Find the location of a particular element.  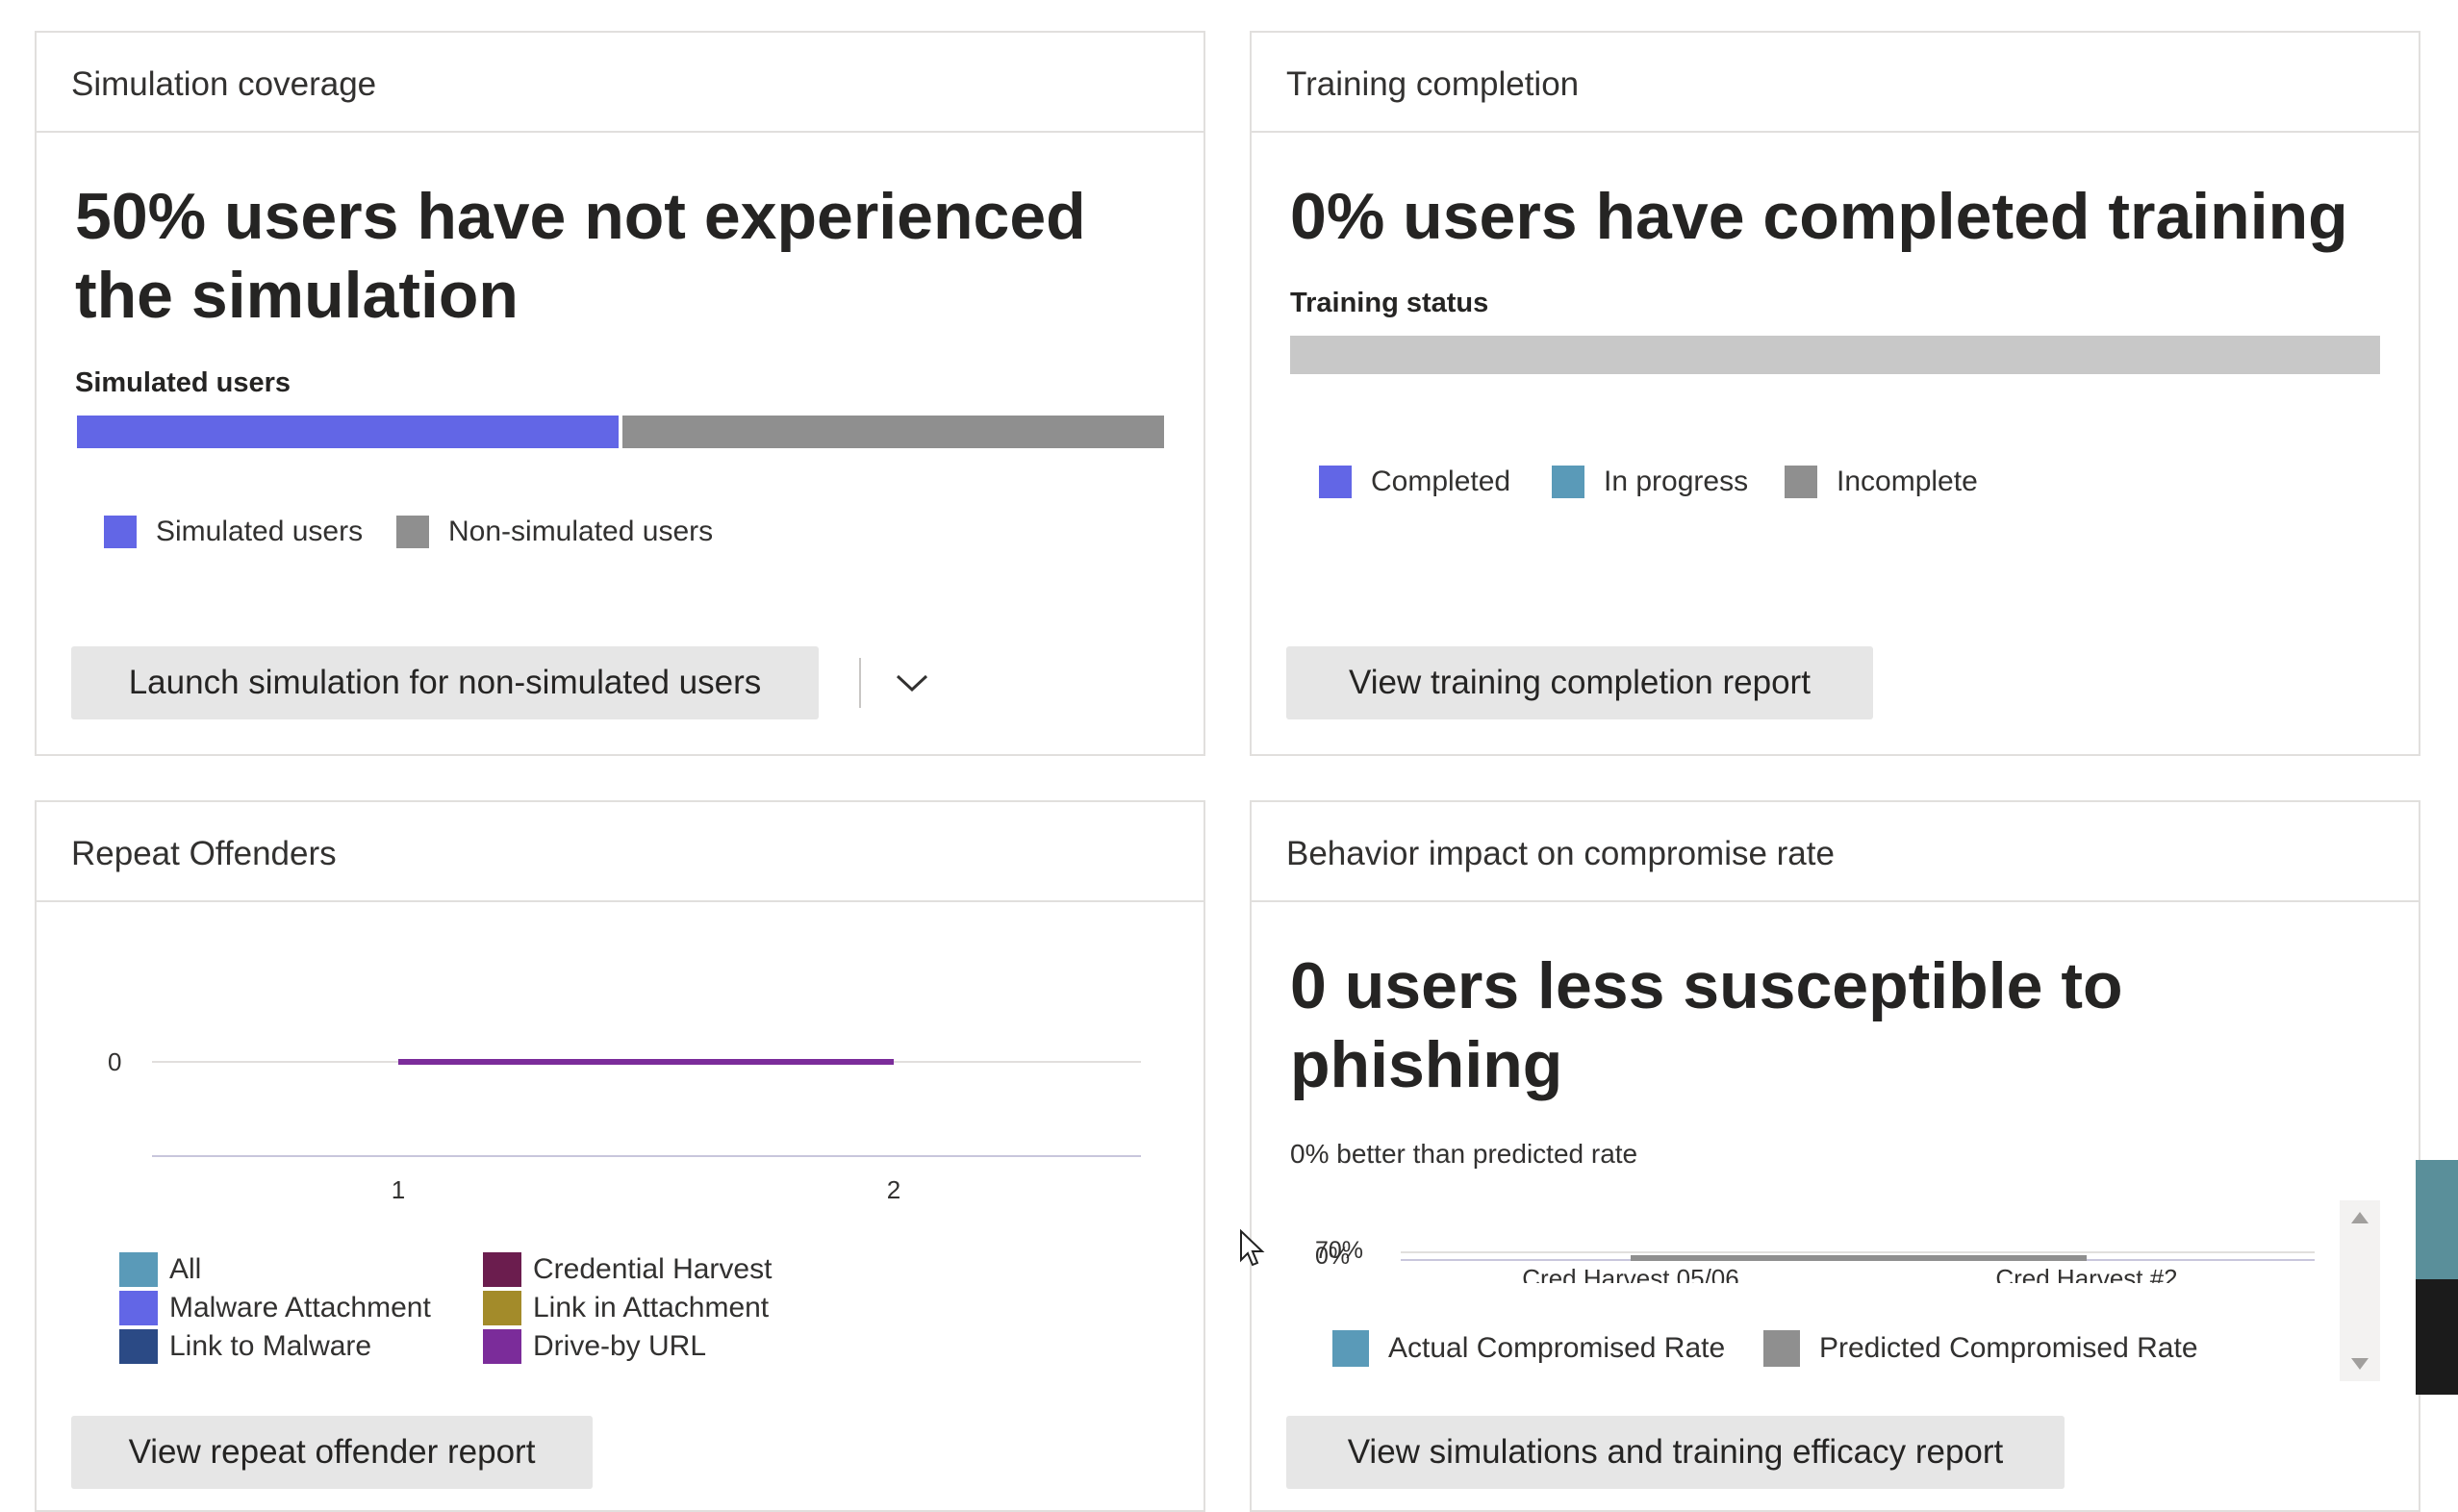

y-tick-label: 70% is located at coordinates (1339, 1250).